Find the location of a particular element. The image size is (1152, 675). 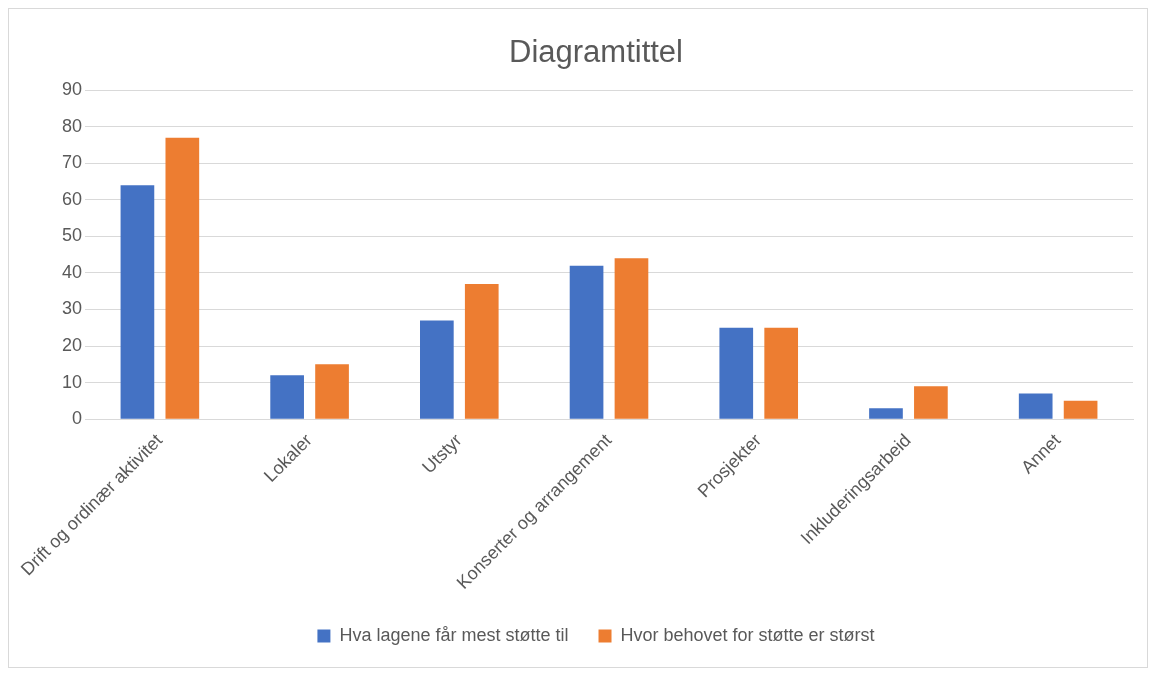

y-tick-label: 10 is located at coordinates (72, 381).